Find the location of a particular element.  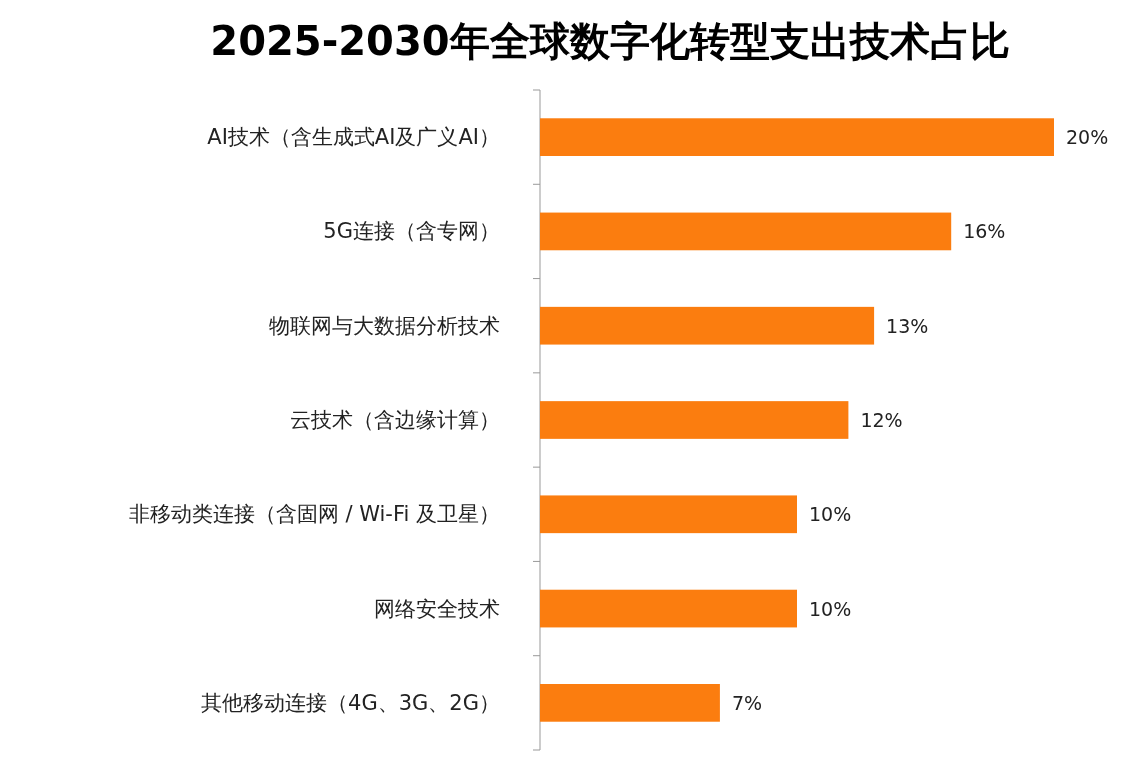

data-label: 12% is located at coordinates (881, 420).